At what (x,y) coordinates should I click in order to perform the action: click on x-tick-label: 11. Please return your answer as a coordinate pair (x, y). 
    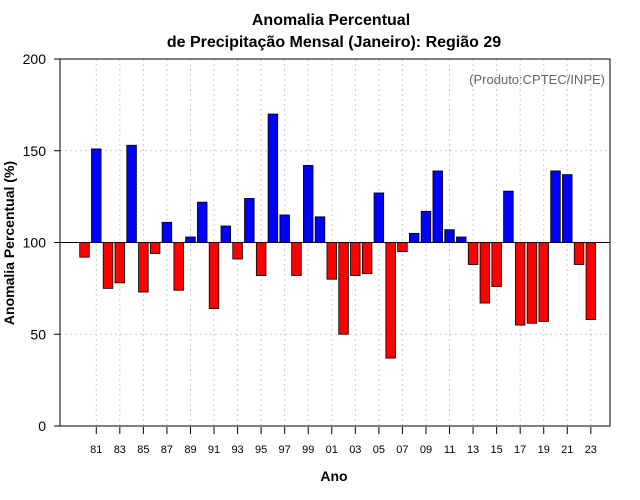
    Looking at the image, I should click on (449, 450).